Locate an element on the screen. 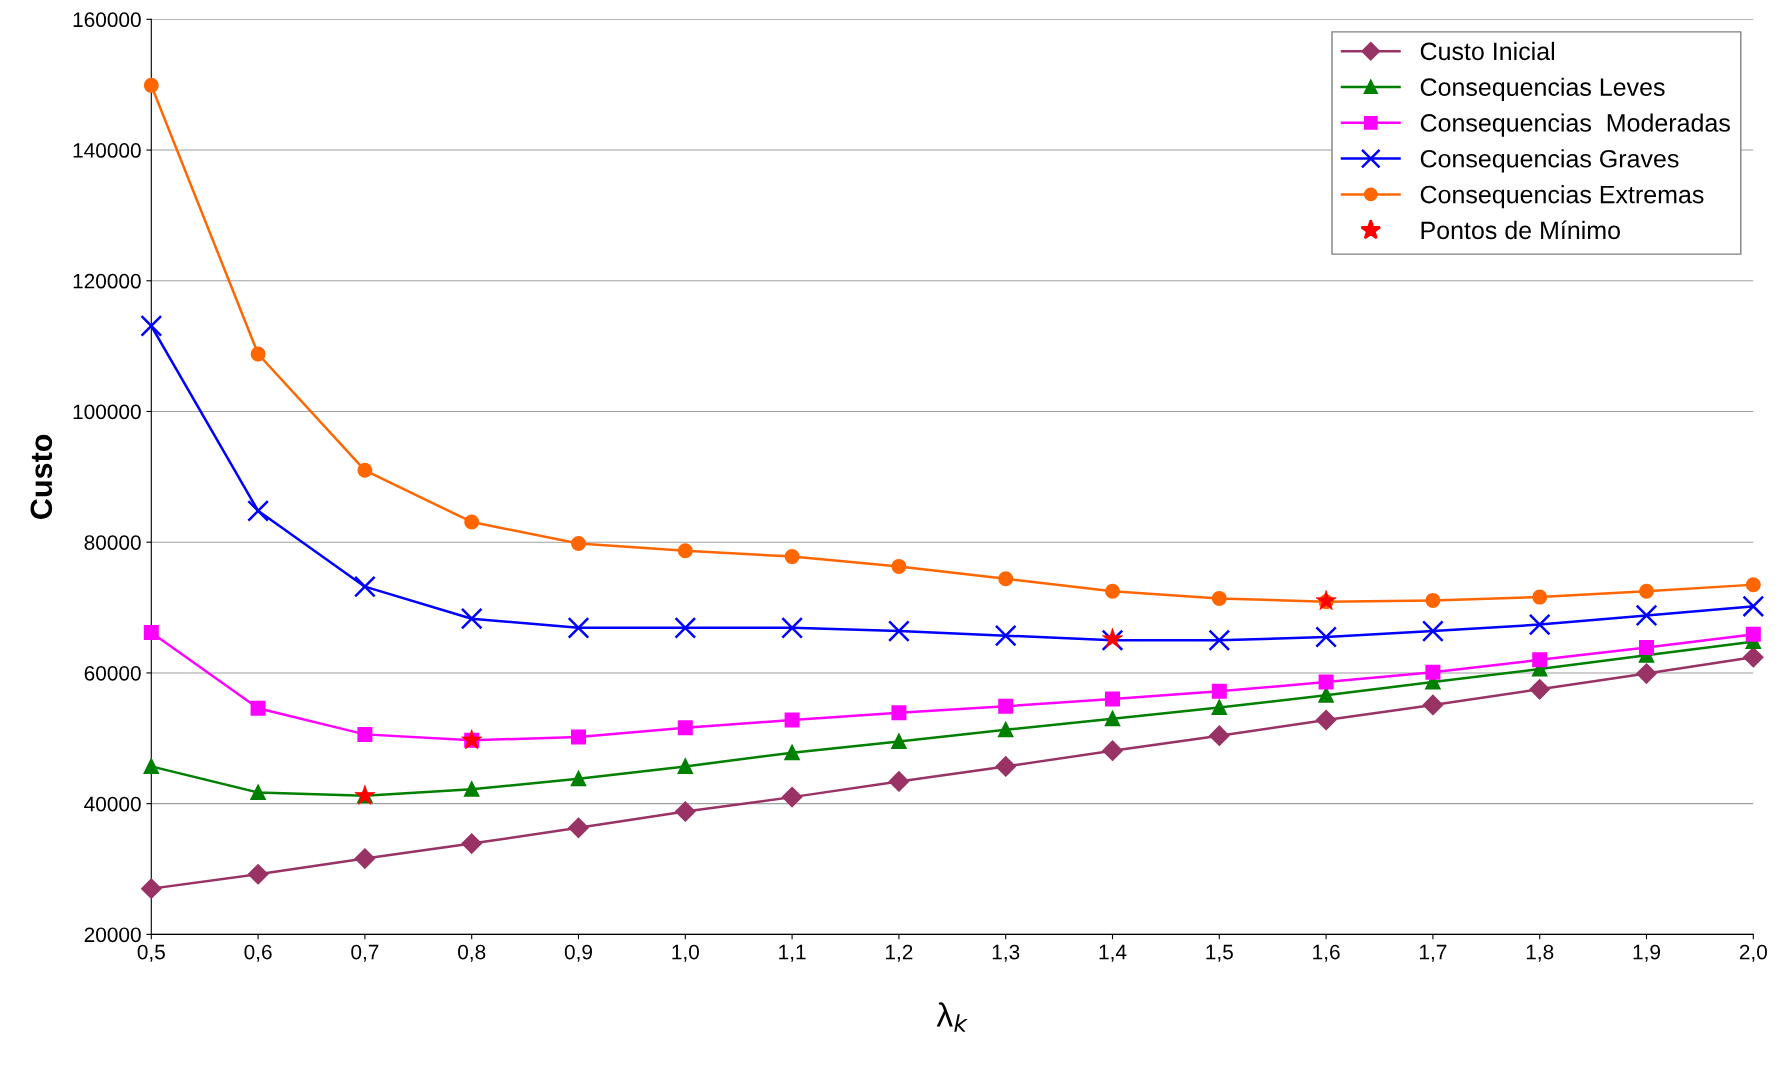 Image resolution: width=1780 pixels, height=1074 pixels. legend-label: Consequencias Graves is located at coordinates (1549, 161).